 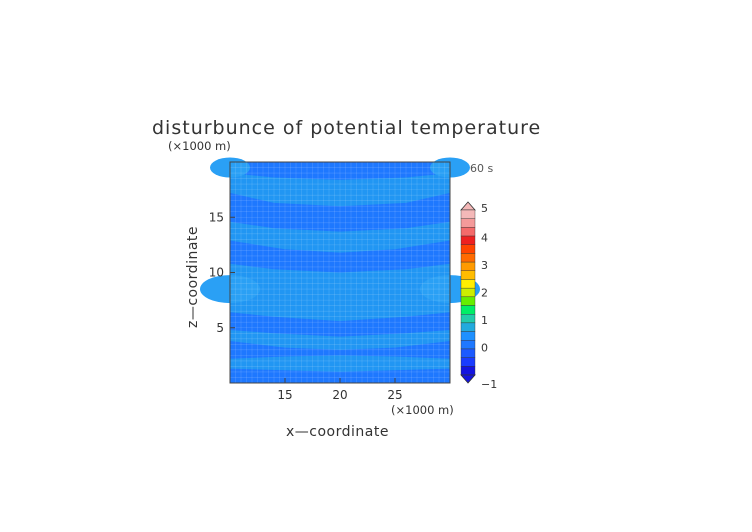 What do you see at coordinates (339, 395) in the screenshot?
I see `x-tick-label: 20` at bounding box center [339, 395].